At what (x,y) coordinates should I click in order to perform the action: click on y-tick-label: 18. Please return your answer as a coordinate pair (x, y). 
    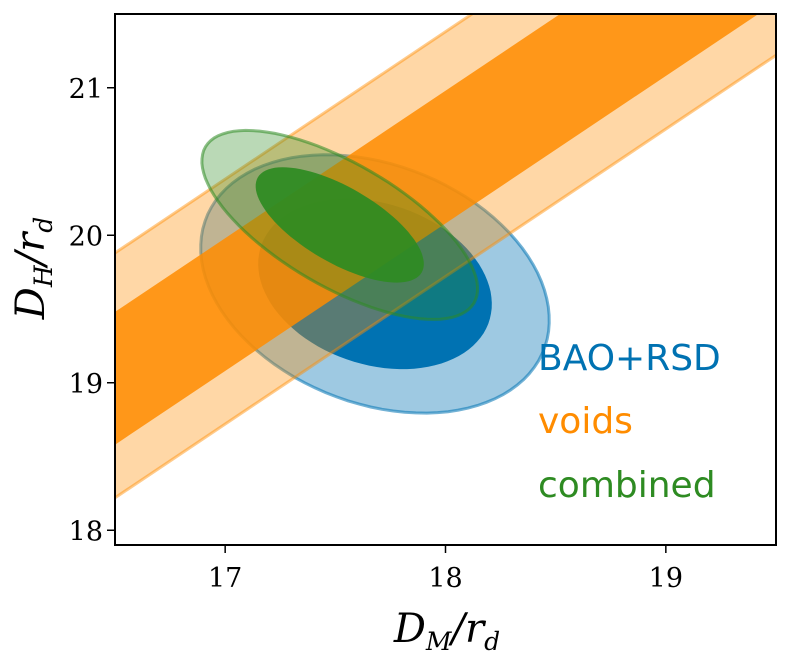
    Looking at the image, I should click on (86, 531).